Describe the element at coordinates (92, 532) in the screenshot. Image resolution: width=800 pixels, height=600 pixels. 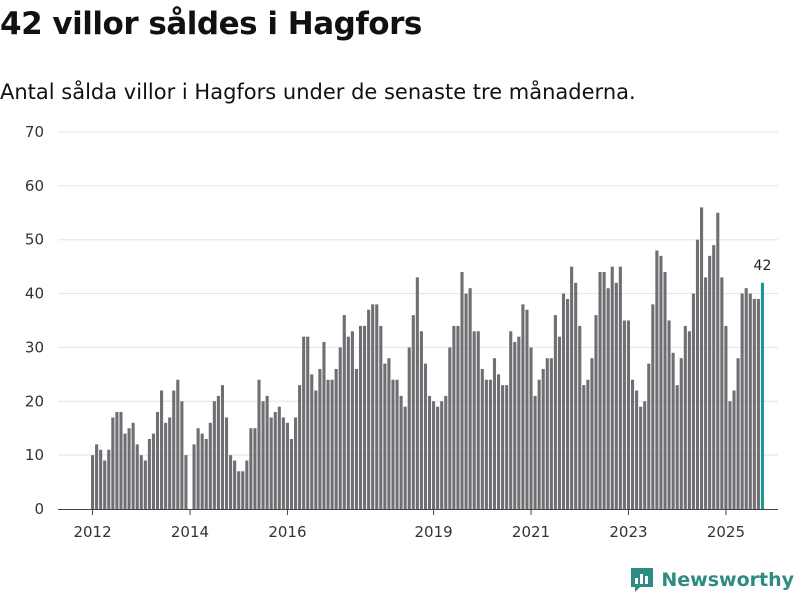
I see `x-tick-label: 2012` at that location.